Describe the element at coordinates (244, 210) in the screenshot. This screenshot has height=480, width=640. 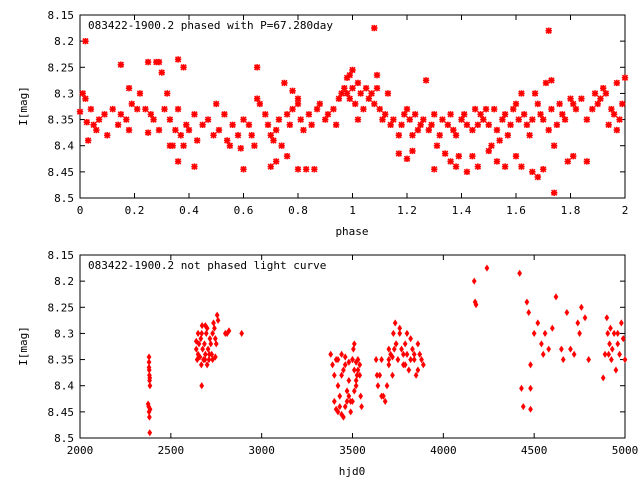
I see `phased-x-tick-label: 0.6` at that location.